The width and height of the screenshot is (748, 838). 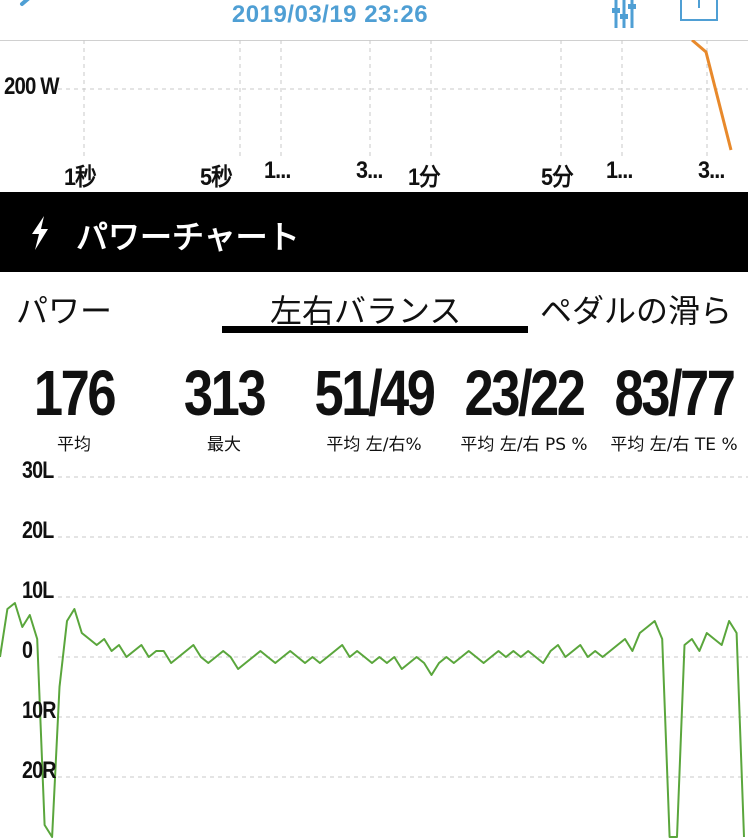 What do you see at coordinates (374, 99) in the screenshot?
I see `power-curve-chart` at bounding box center [374, 99].